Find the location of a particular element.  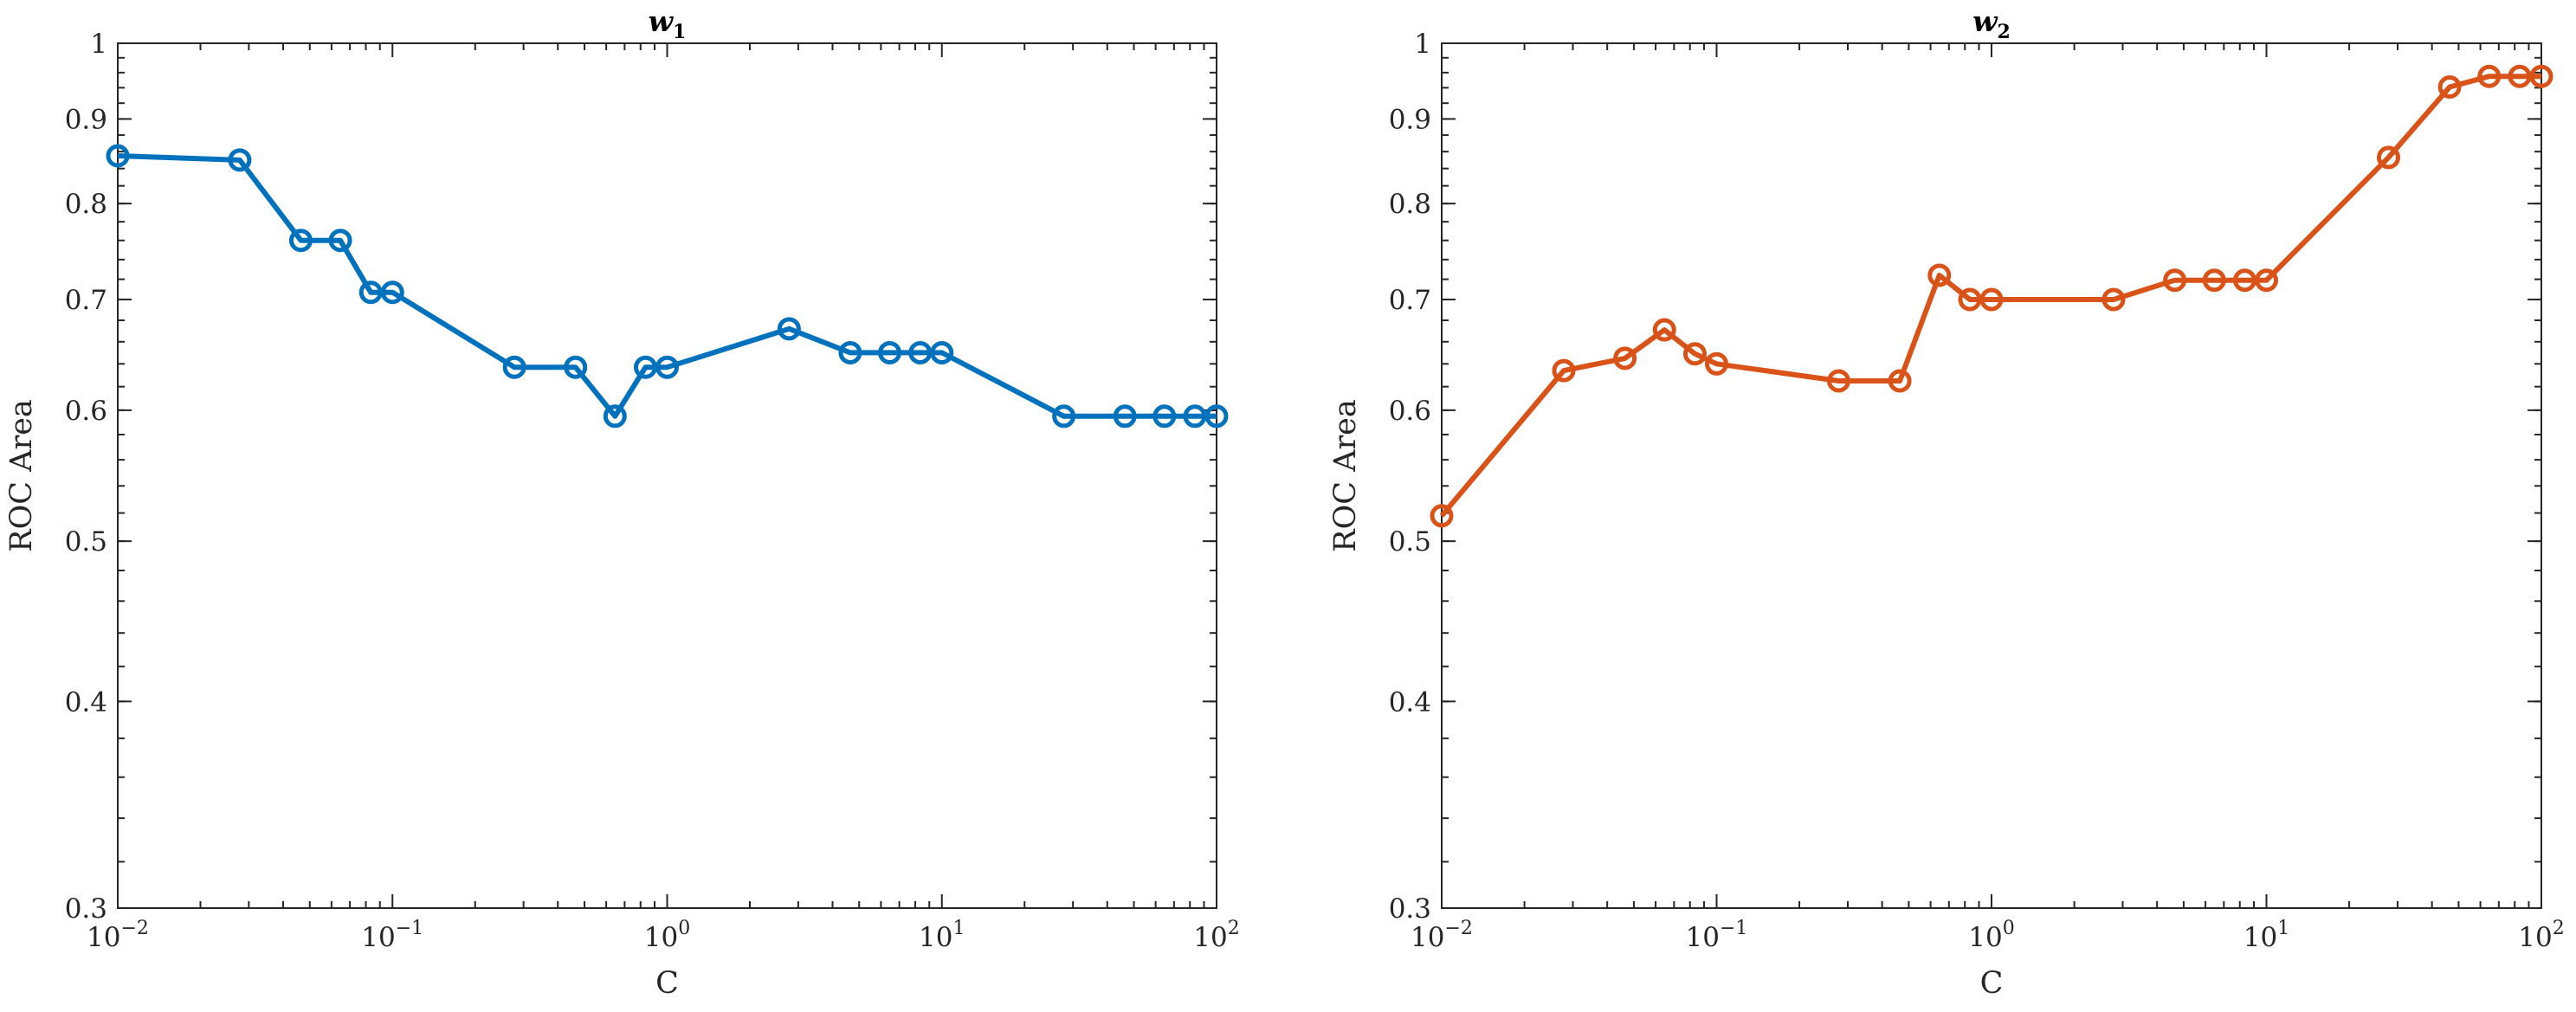

chart-title: w2 is located at coordinates (1992, 24).